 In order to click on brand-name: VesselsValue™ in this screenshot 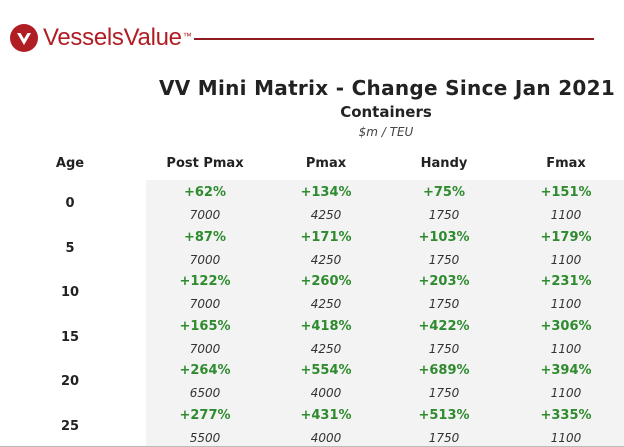, I will do `click(117, 37)`.